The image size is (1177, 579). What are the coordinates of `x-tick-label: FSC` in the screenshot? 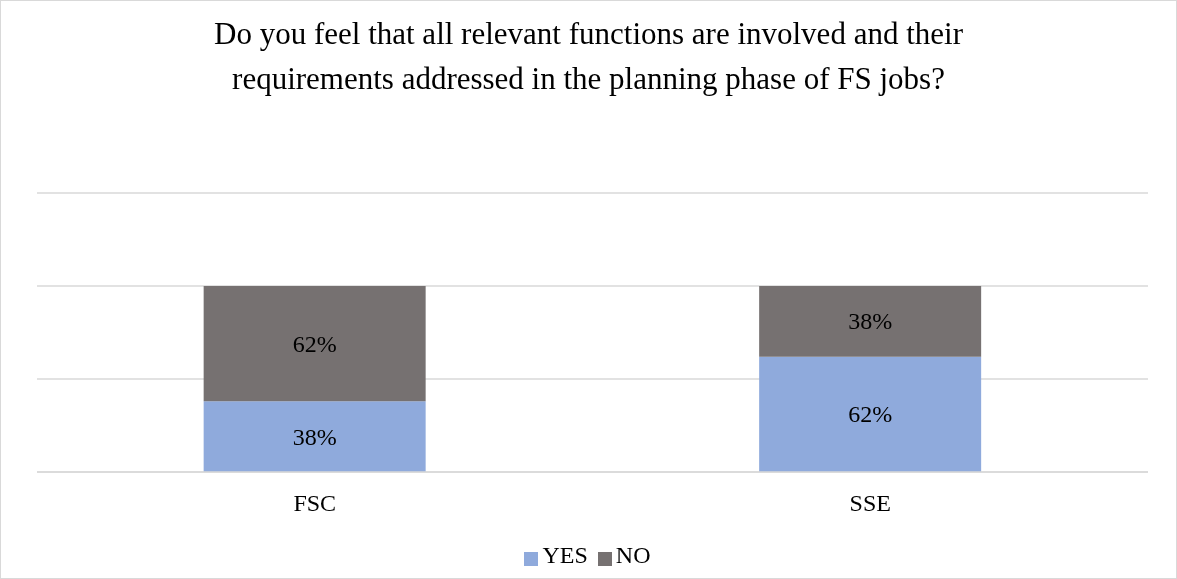 It's located at (315, 503).